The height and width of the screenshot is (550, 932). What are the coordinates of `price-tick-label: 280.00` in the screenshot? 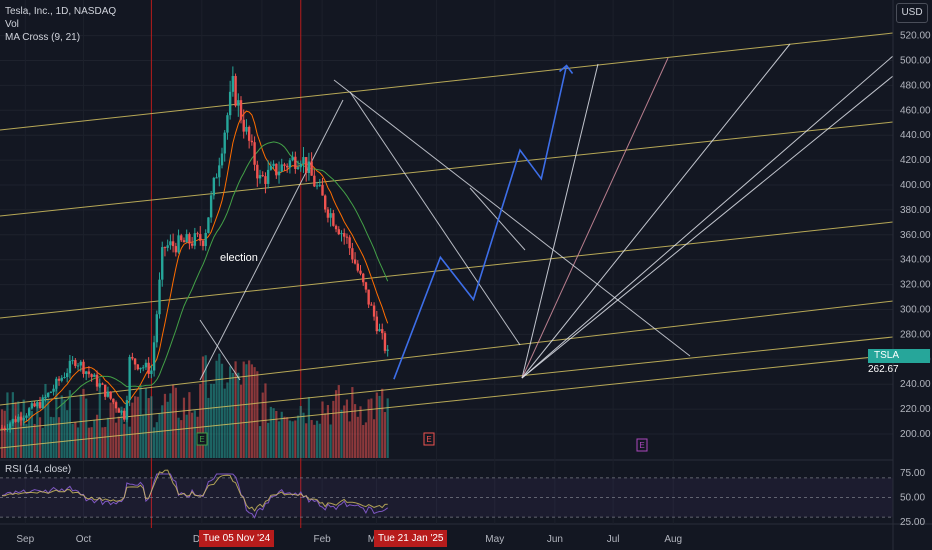 It's located at (915, 334).